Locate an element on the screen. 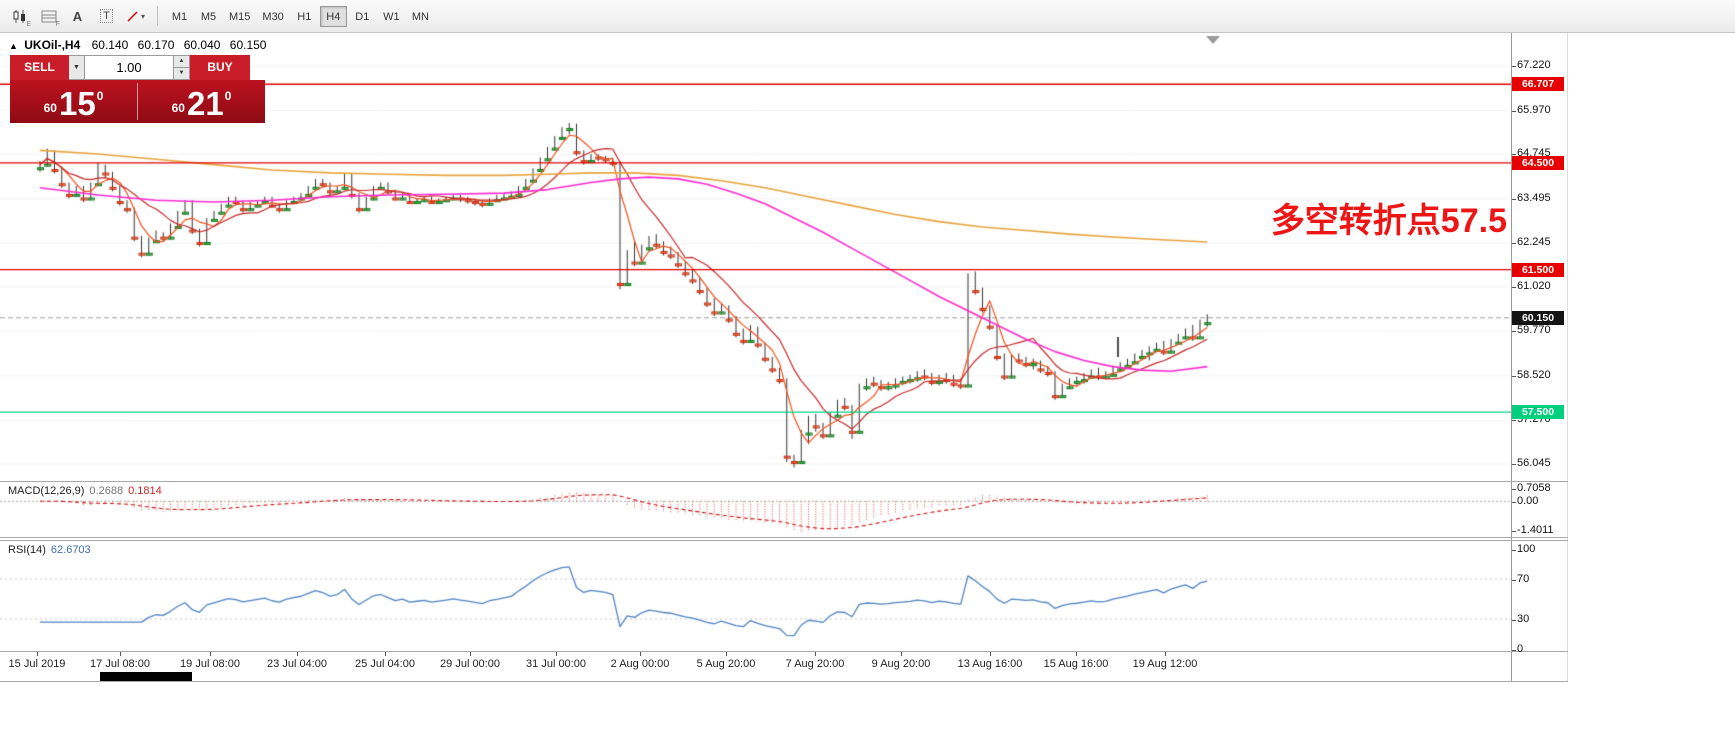 The height and width of the screenshot is (751, 1735). text-label-icon: A is located at coordinates (77, 16).